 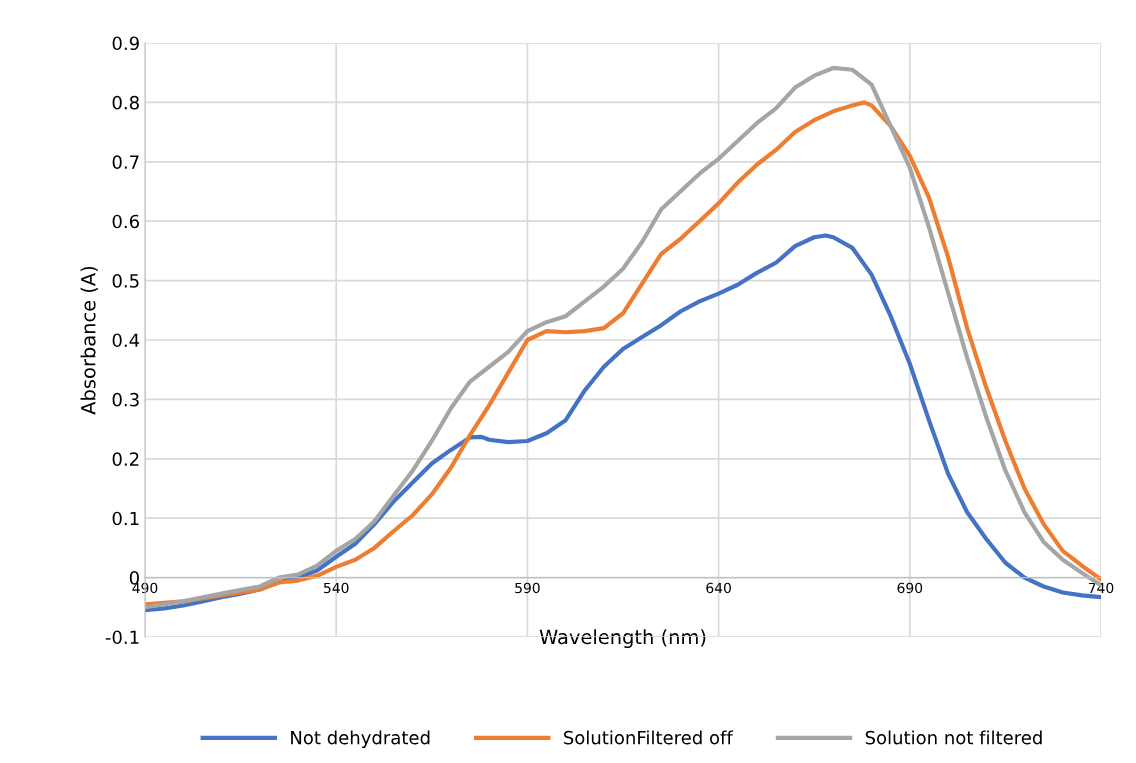 I want to click on y-tick-label: 0.7, so click(x=125, y=162).